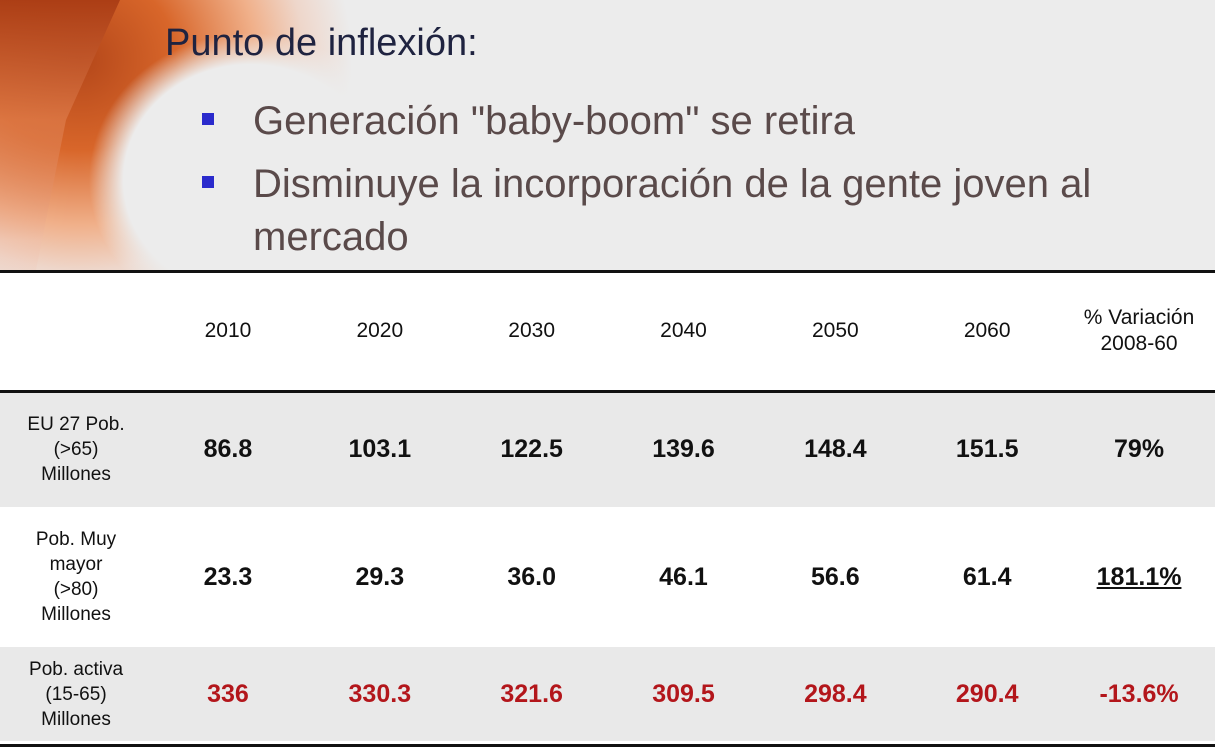 The image size is (1215, 747). Describe the element at coordinates (531, 576) in the screenshot. I see `table-cell: 36.0` at that location.